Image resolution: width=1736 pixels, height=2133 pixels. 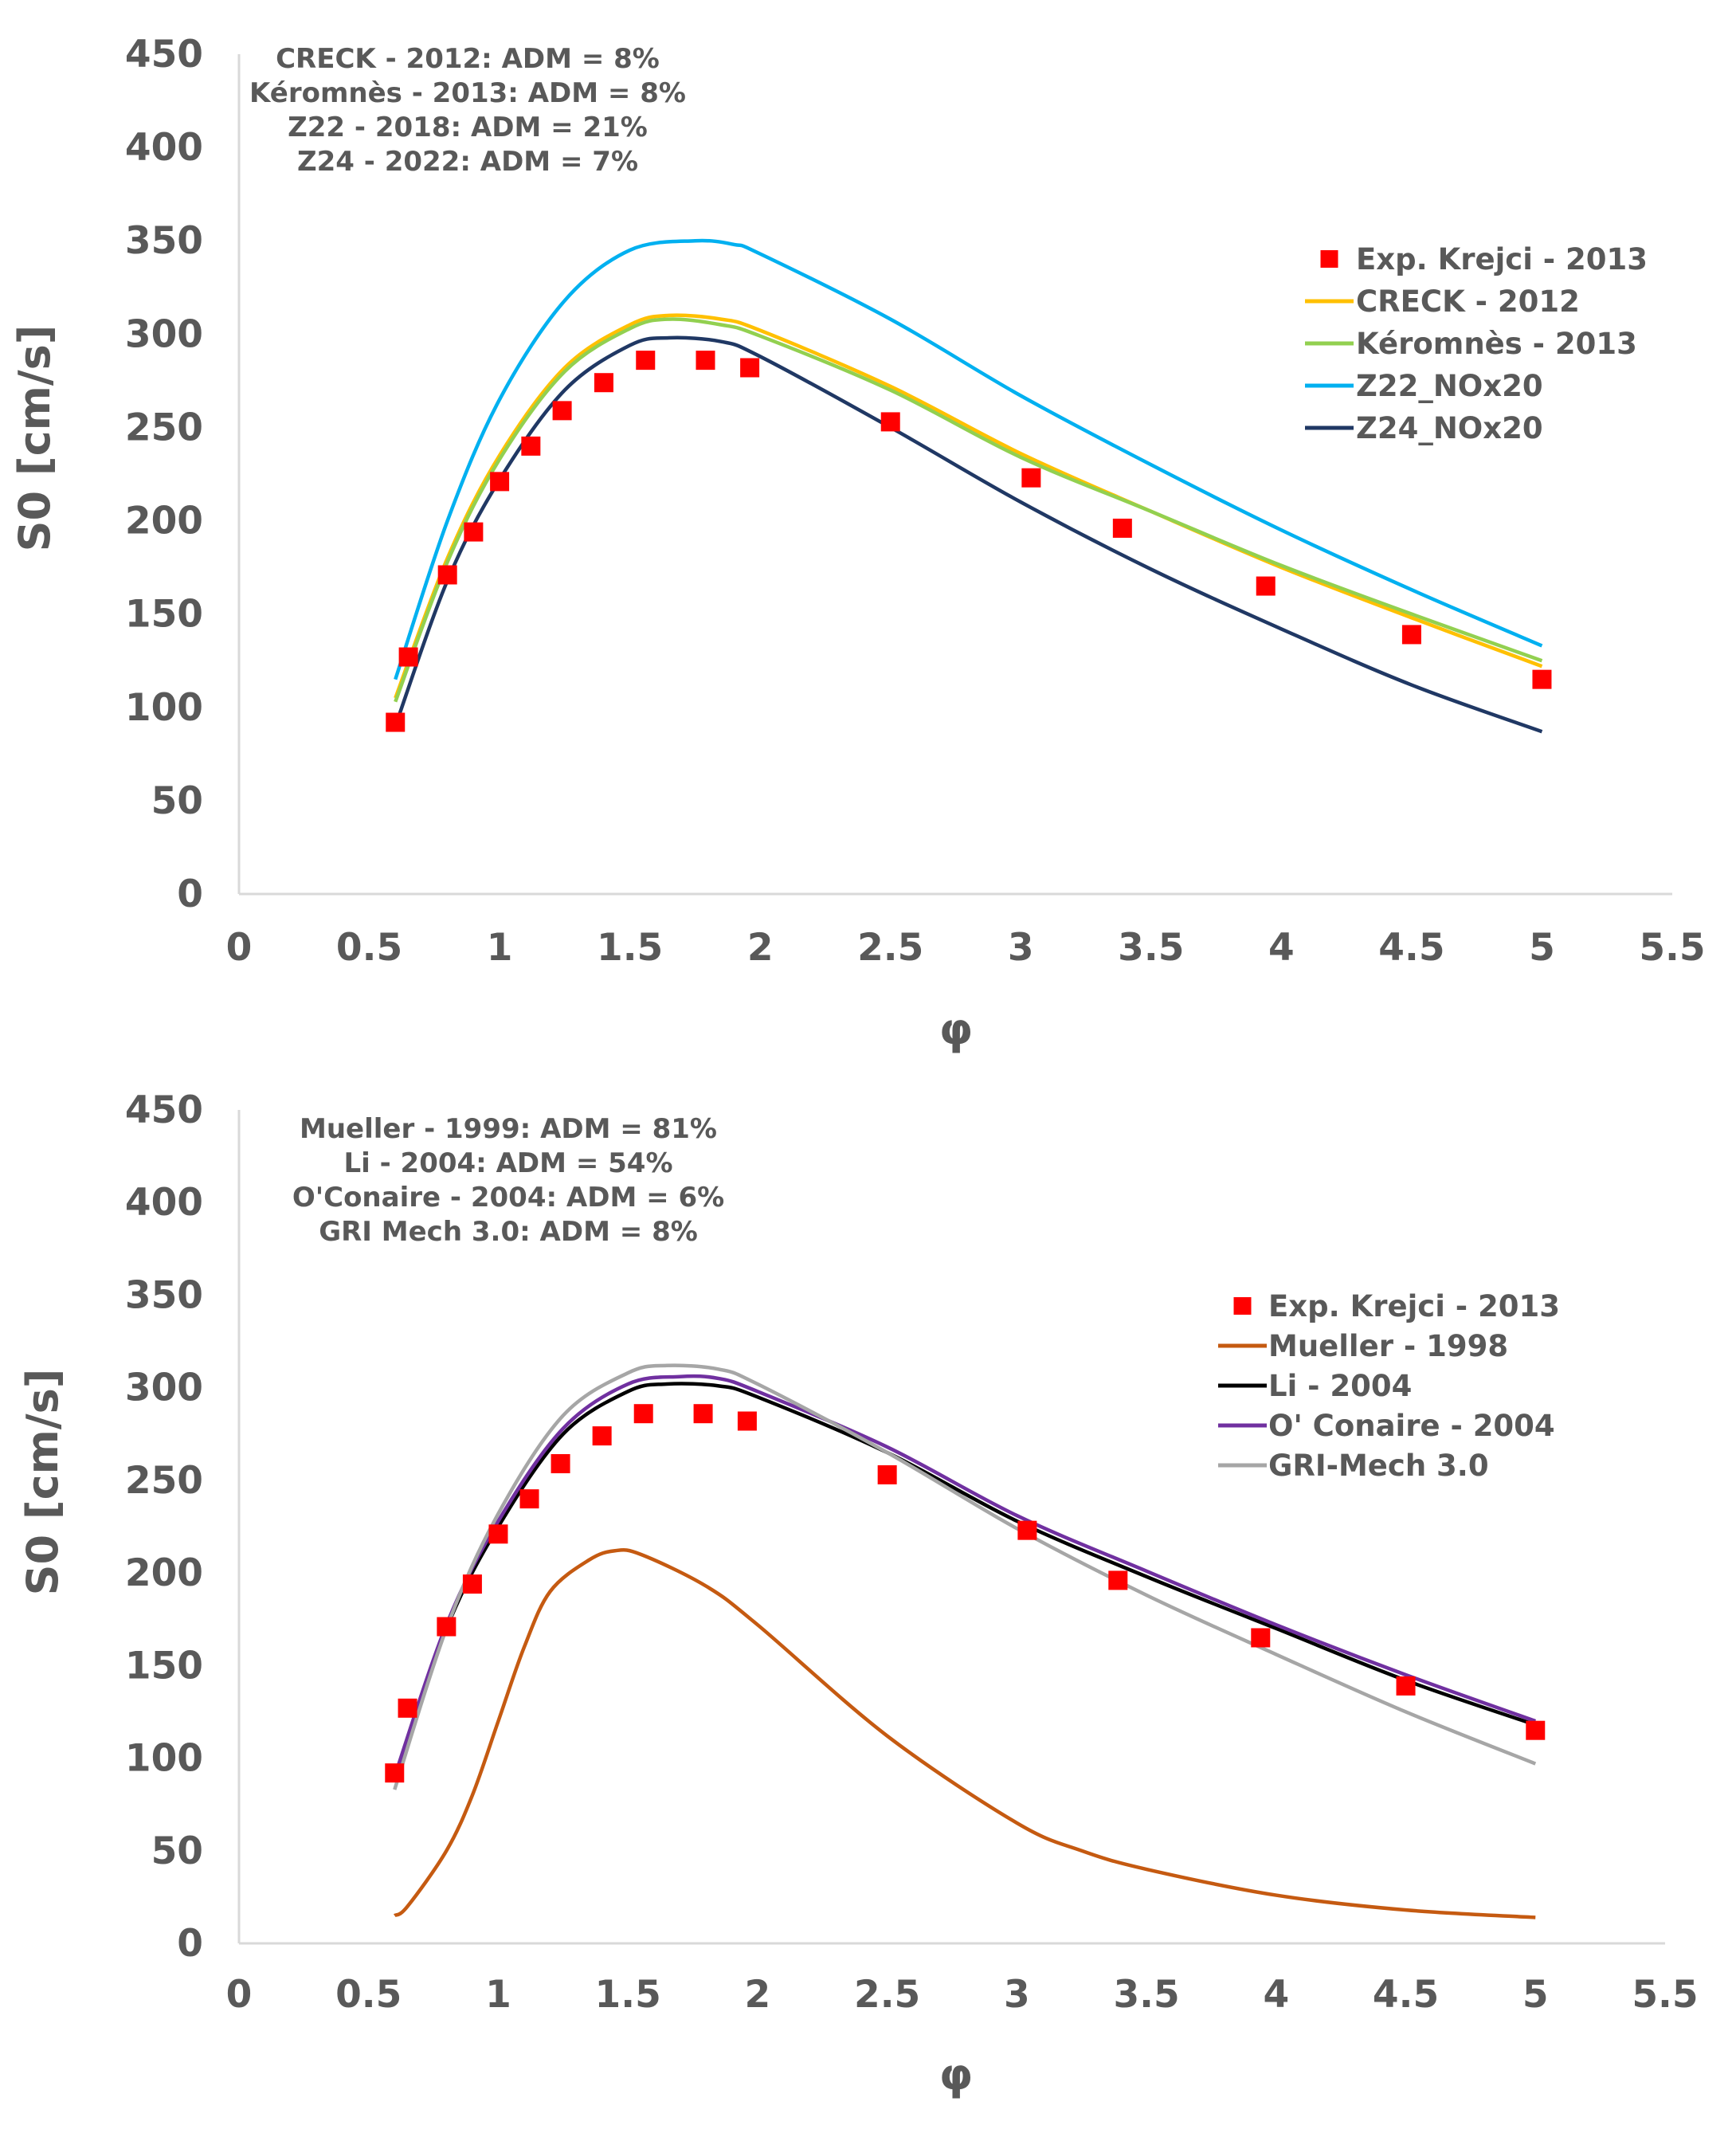 What do you see at coordinates (964, 1733) in the screenshot?
I see `series-line-mueller-1998` at bounding box center [964, 1733].